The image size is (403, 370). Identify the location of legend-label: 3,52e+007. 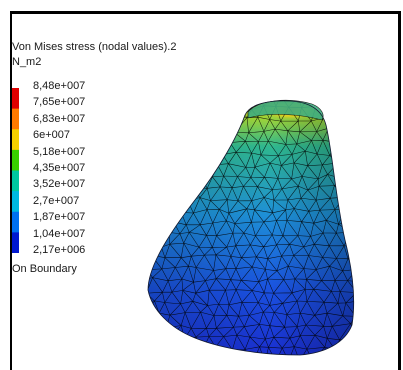
(59, 184).